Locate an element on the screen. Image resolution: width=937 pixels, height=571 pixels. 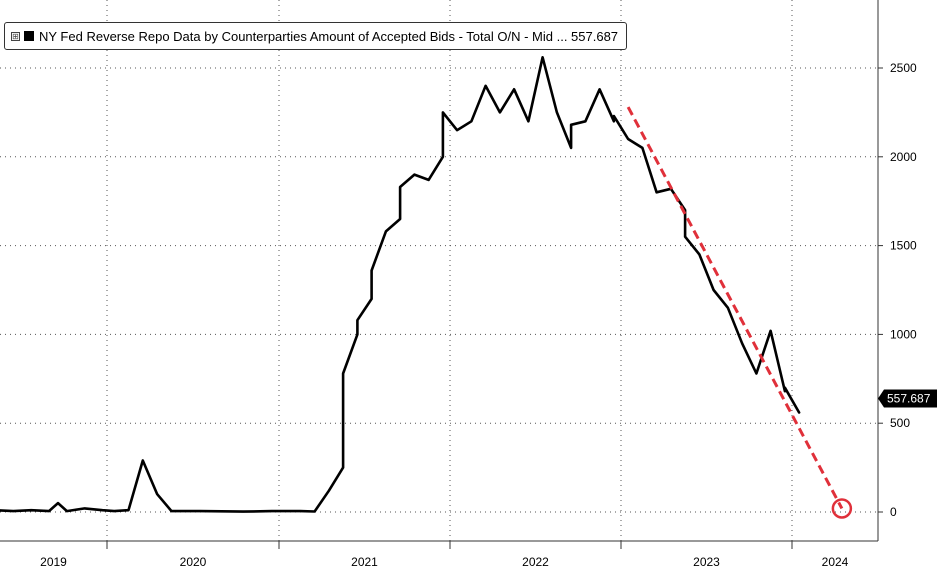
y-tick-label: 2500 is located at coordinates (903, 68).